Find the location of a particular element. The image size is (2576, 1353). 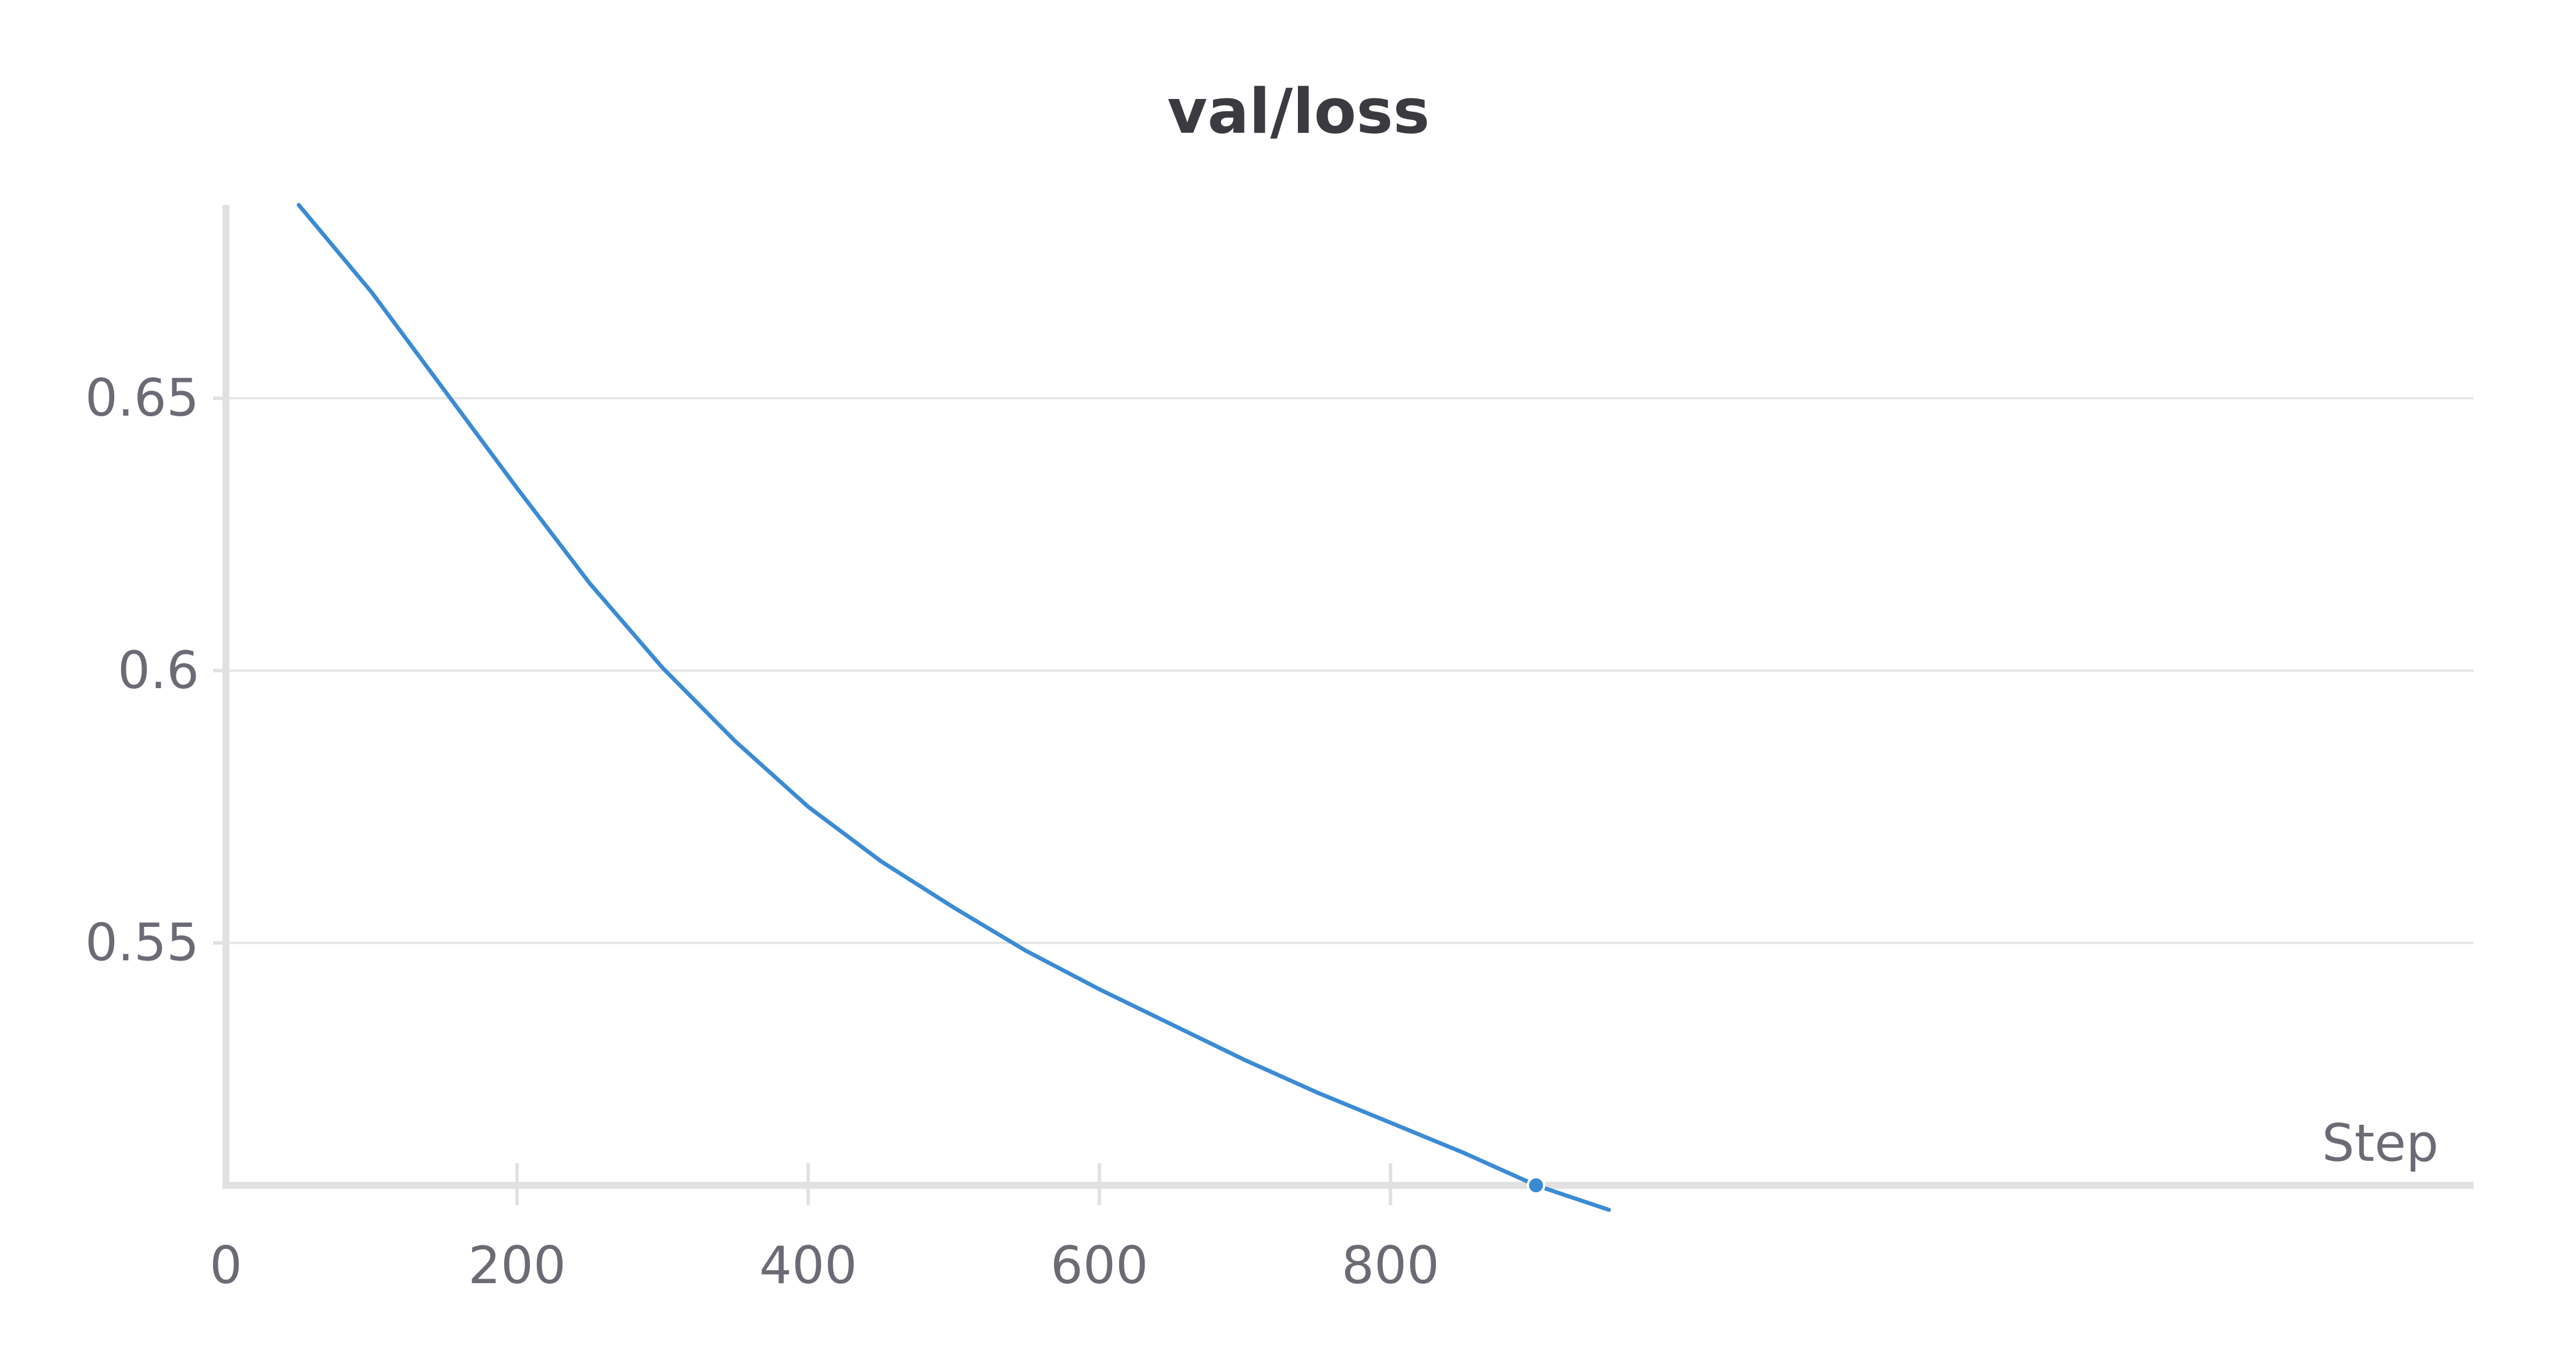

highlight-point is located at coordinates (1536, 1186).